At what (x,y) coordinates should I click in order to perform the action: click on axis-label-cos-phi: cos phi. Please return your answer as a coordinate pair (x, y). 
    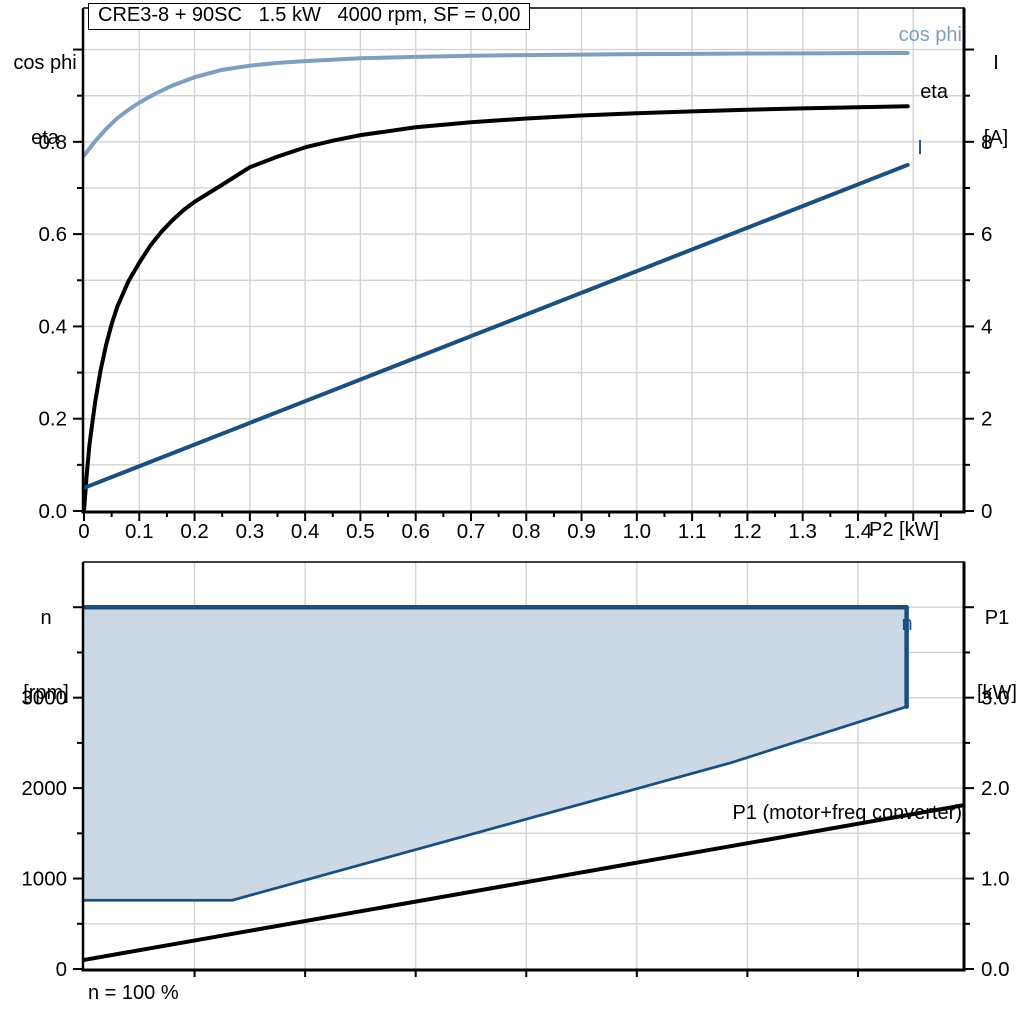
    Looking at the image, I should click on (45, 63).